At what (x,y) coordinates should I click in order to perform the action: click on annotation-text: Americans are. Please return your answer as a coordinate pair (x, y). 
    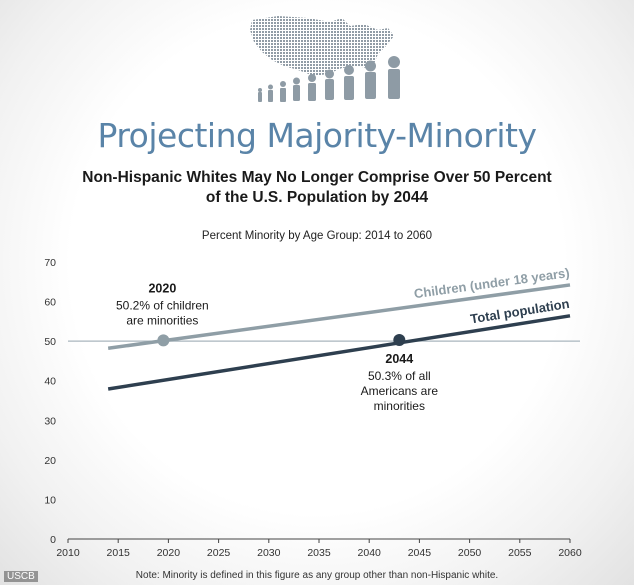
    Looking at the image, I should click on (400, 391).